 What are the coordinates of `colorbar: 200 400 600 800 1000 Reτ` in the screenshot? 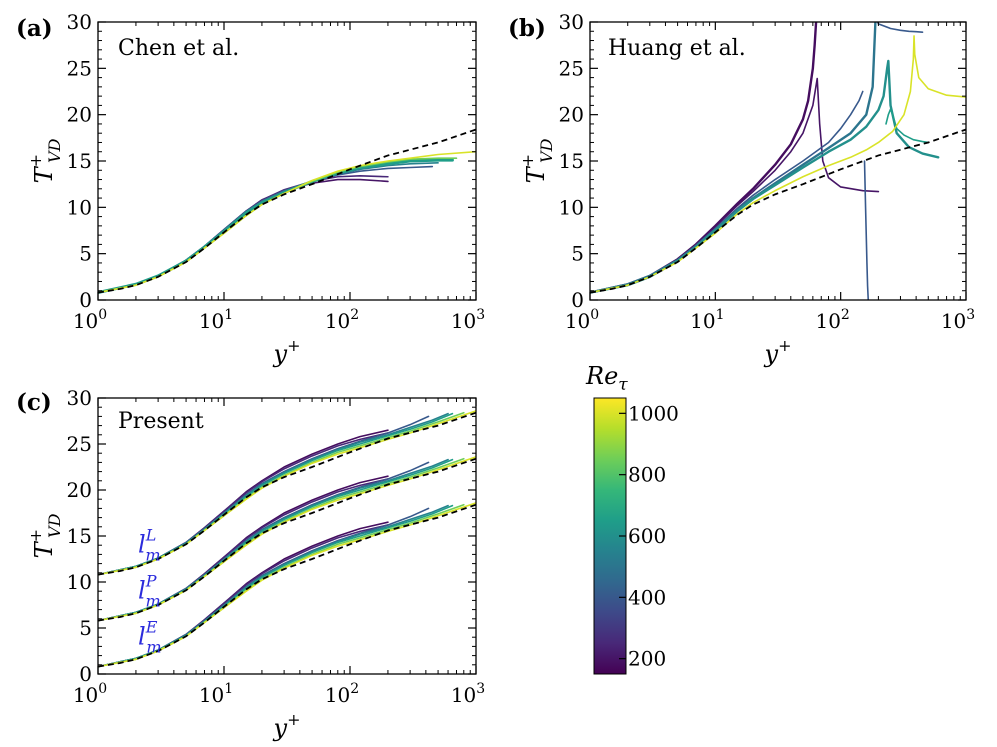 It's located at (632, 518).